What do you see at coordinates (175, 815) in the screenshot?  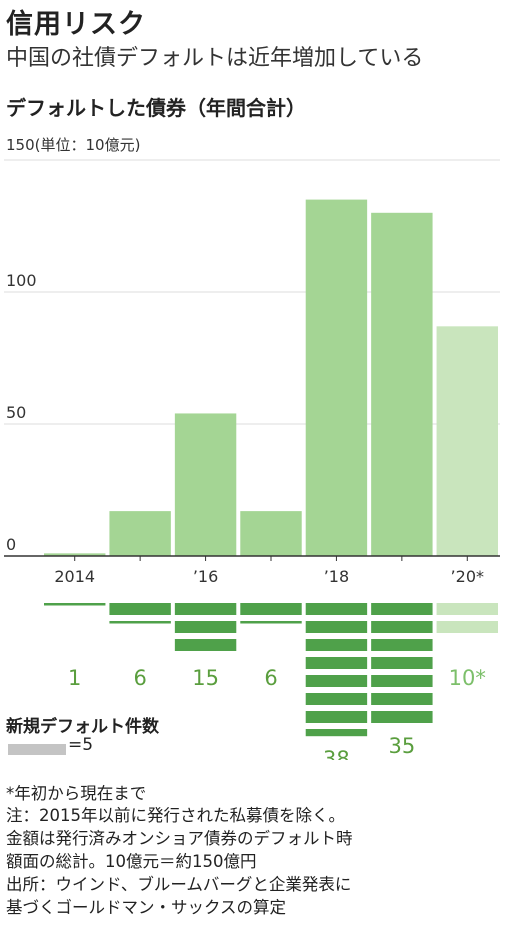 I see `note-line: 注：2015年以前に発行された私募債を除く。` at bounding box center [175, 815].